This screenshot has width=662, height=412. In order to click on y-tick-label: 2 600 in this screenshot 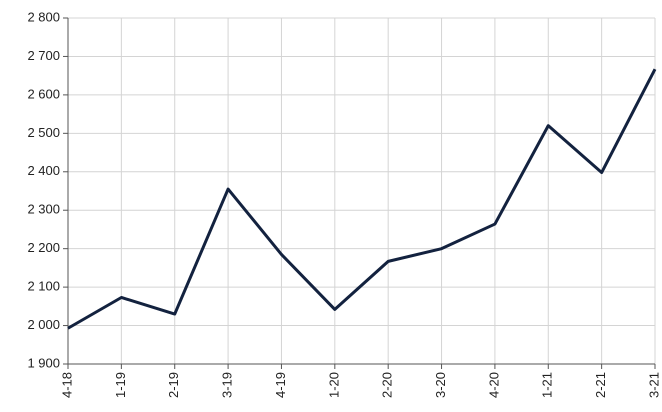, I will do `click(43, 93)`.